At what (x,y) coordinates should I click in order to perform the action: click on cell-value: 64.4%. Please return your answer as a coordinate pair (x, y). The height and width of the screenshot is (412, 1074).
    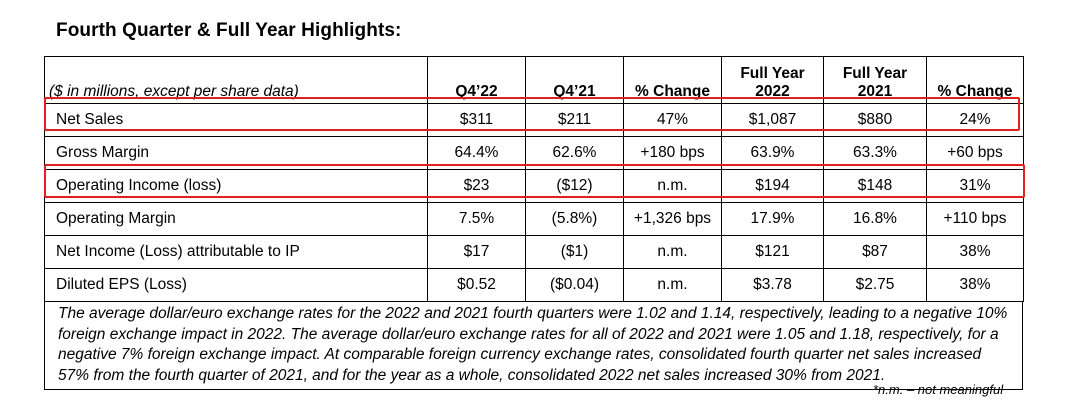
    Looking at the image, I should click on (476, 153).